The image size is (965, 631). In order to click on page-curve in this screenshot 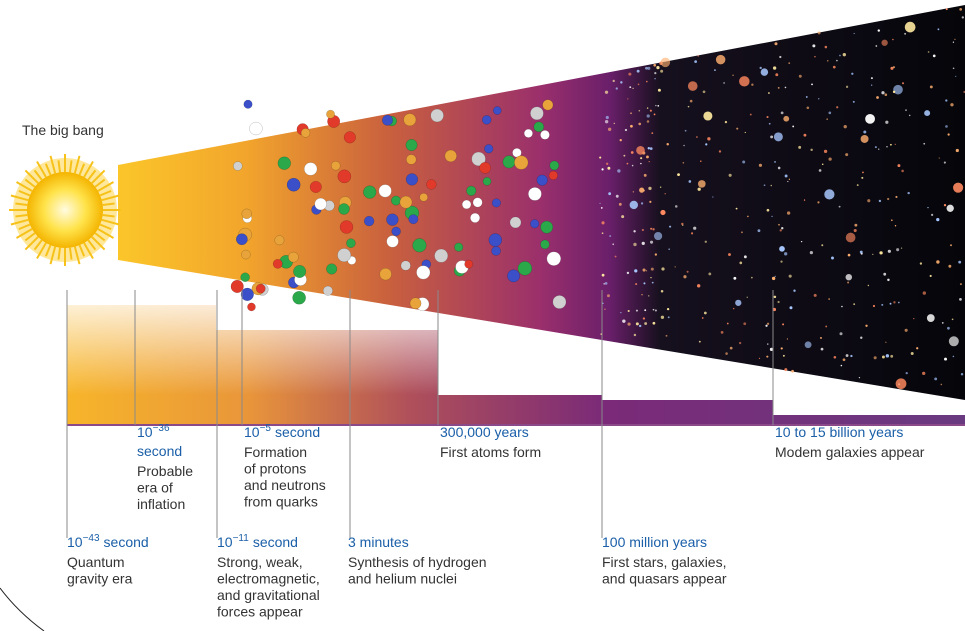, I will do `click(22, 609)`.